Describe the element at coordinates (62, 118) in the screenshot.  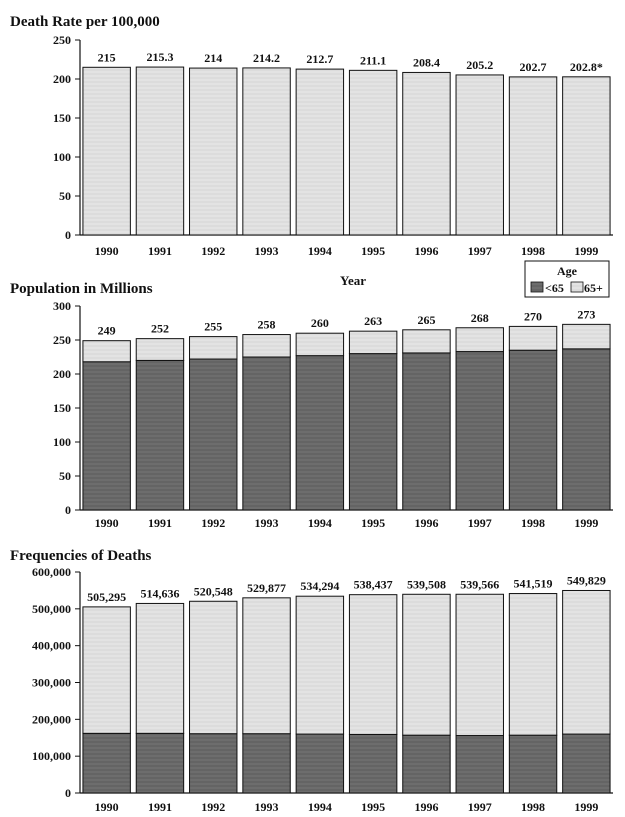
I see `y-tick-label: 150` at that location.